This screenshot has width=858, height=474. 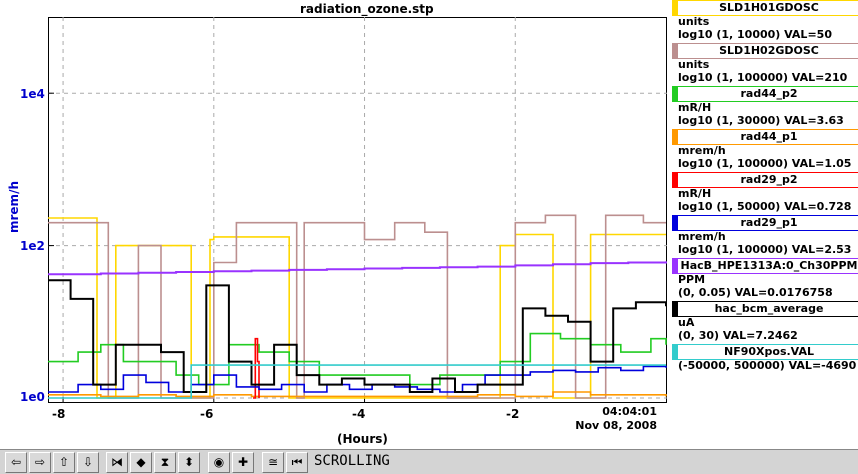 I want to click on legend-series-name: hac_bcm_average, so click(x=765, y=309).